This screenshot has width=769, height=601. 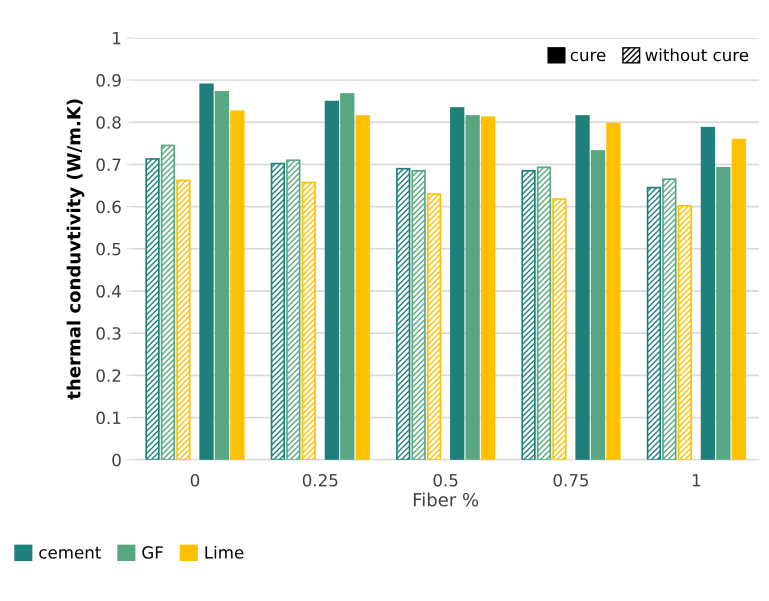 I want to click on y-tick-label: 1, so click(x=116, y=38).